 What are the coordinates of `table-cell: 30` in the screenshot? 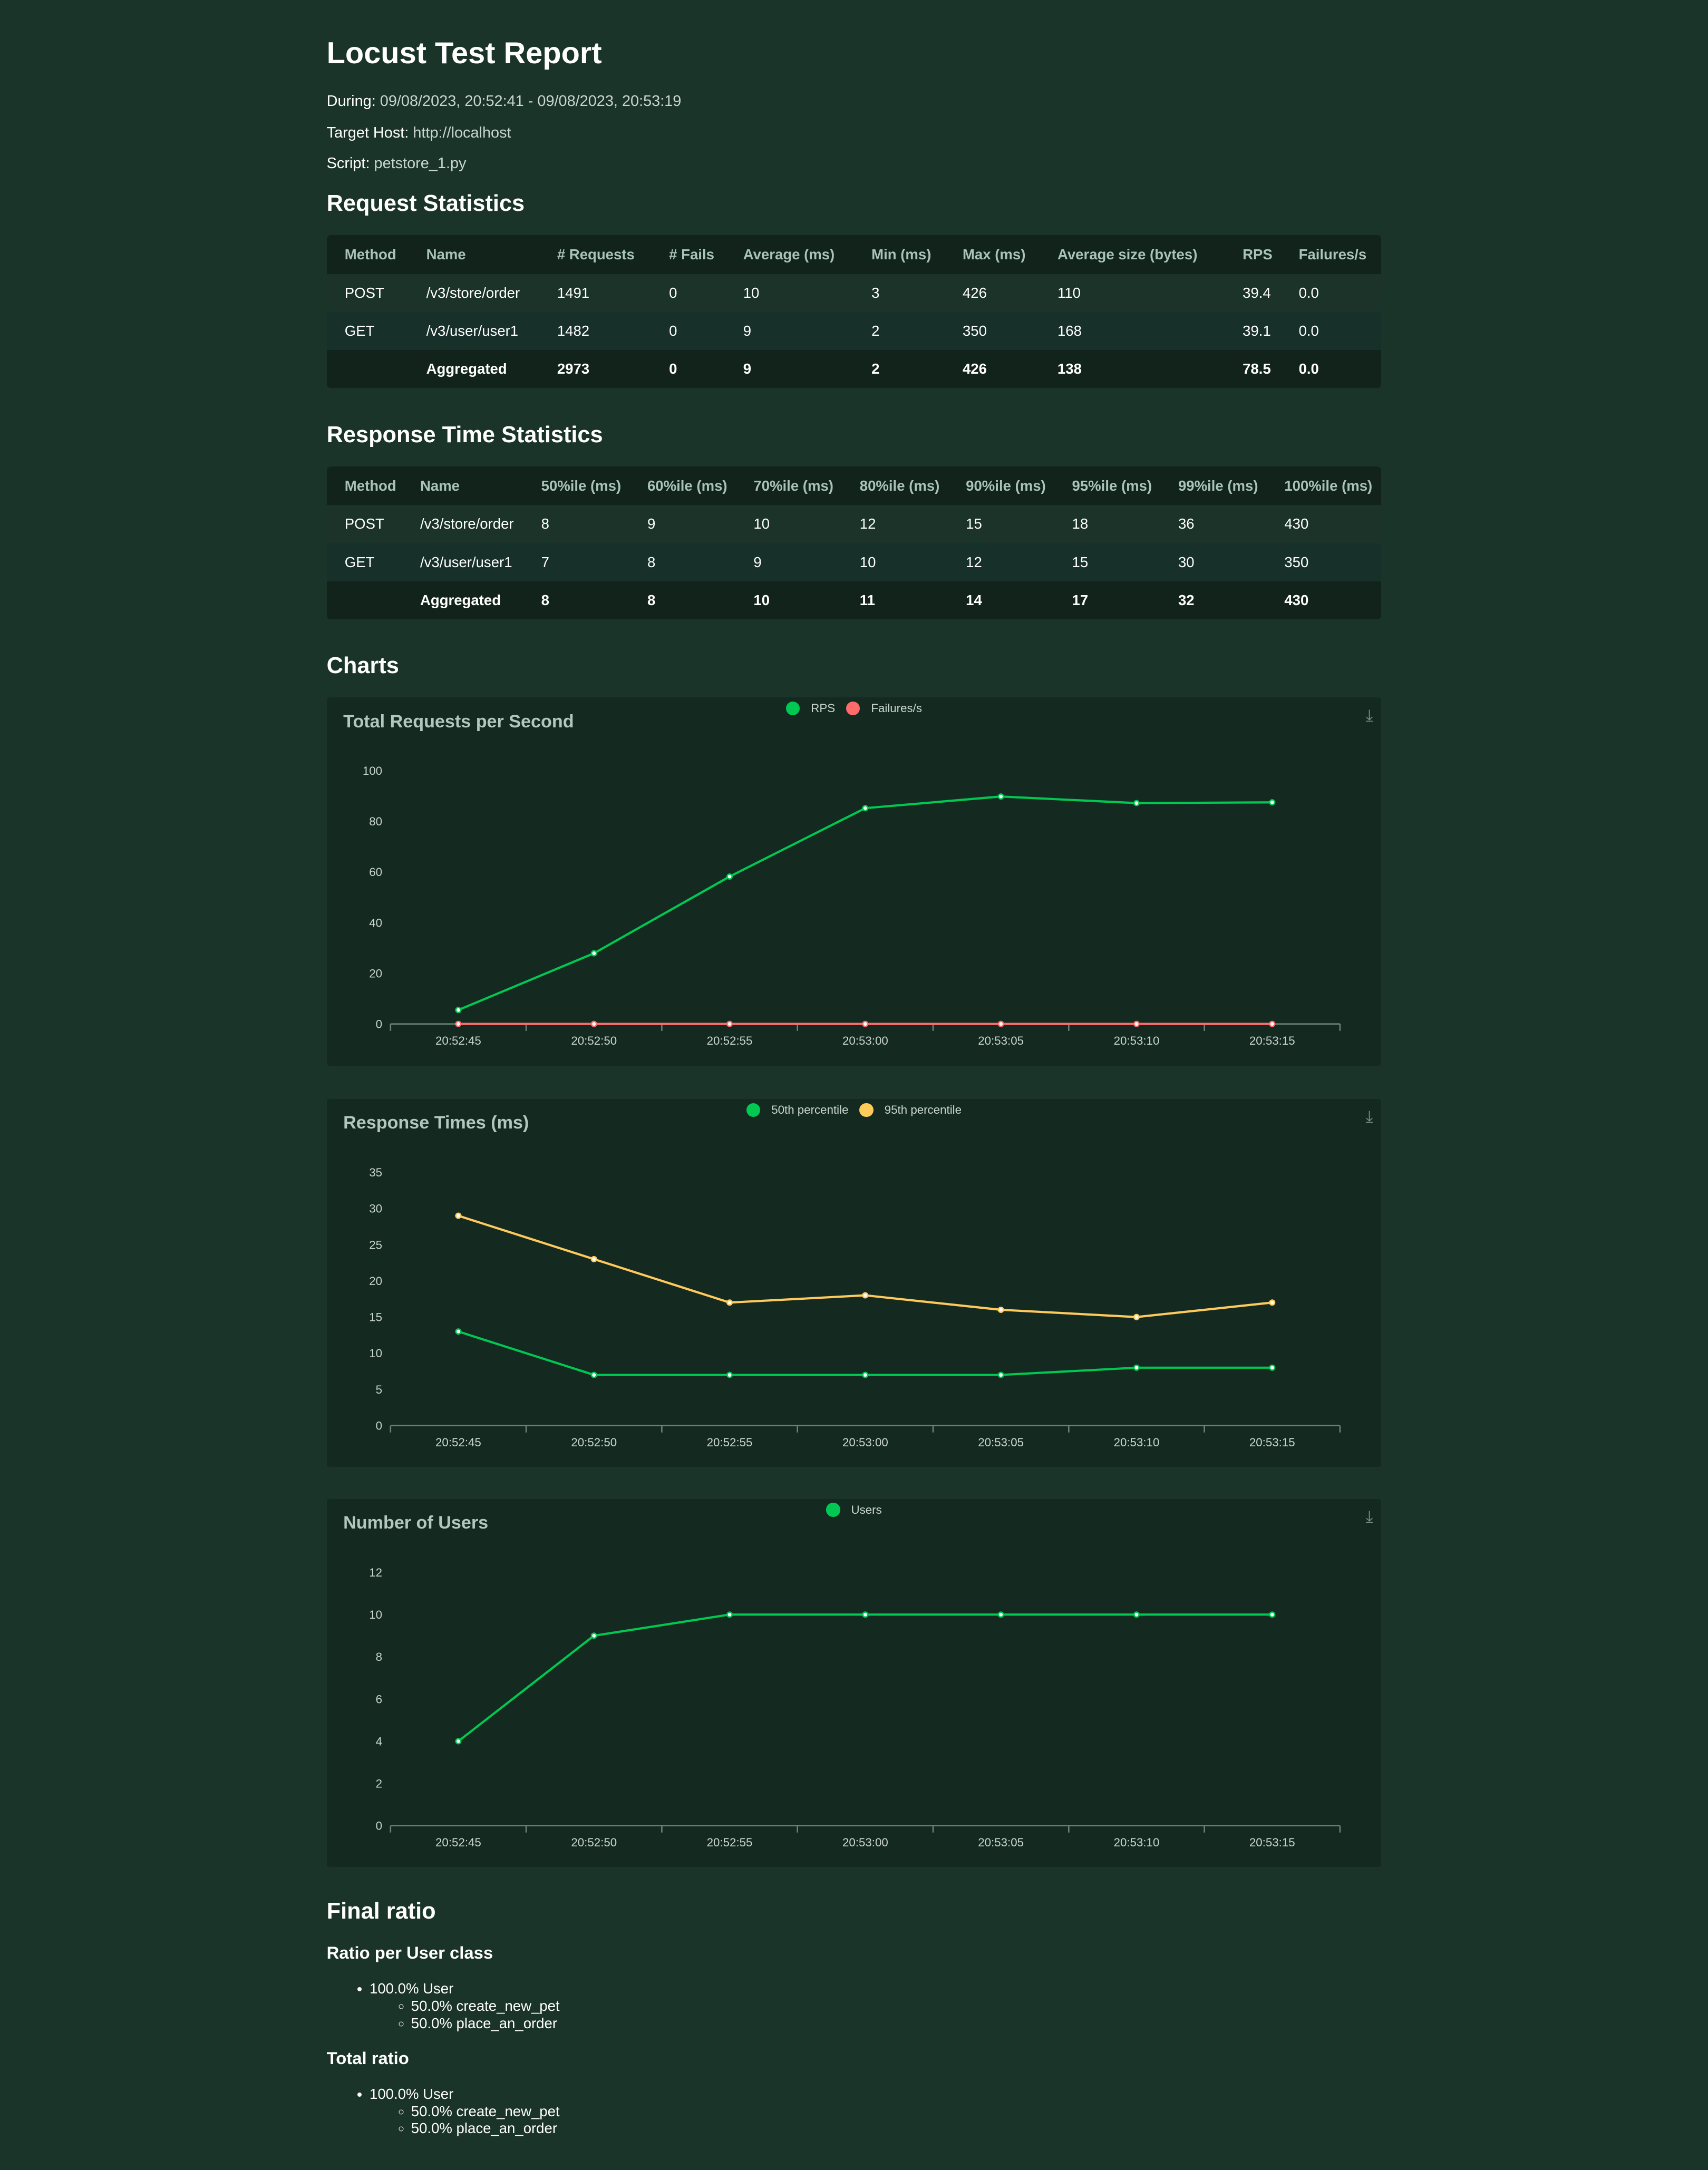 It's located at (1186, 561).